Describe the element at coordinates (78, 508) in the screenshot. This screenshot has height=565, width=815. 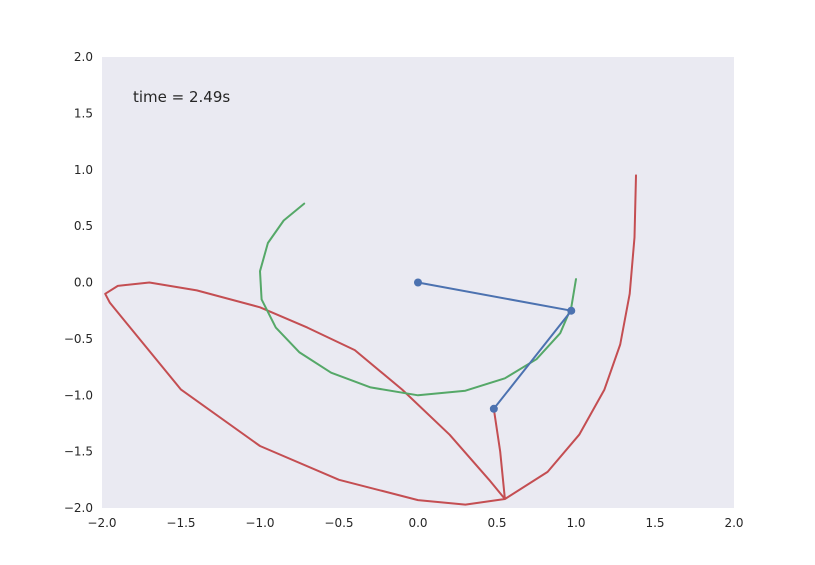
I see `y-tick-label: −2.0` at that location.